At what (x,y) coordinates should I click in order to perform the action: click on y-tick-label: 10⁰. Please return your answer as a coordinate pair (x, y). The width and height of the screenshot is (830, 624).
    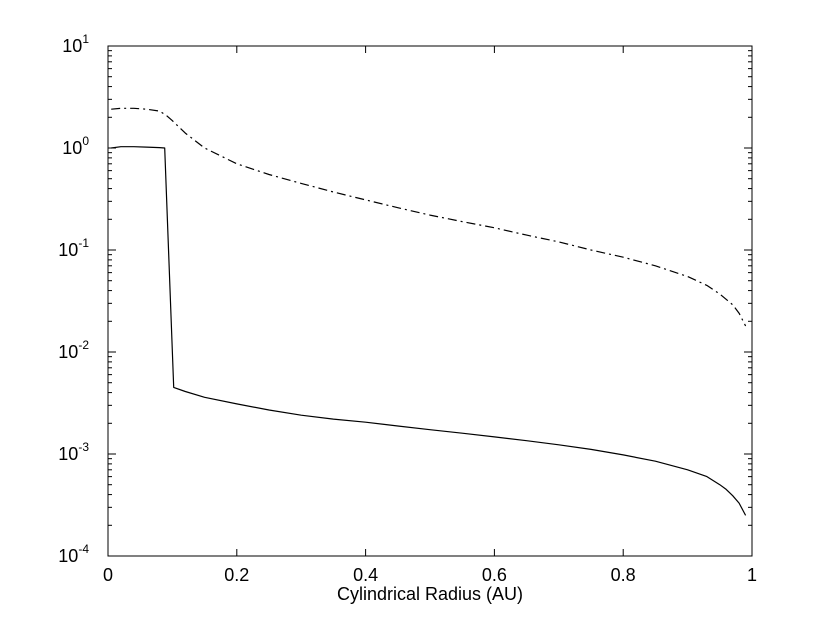
    Looking at the image, I should click on (75, 146).